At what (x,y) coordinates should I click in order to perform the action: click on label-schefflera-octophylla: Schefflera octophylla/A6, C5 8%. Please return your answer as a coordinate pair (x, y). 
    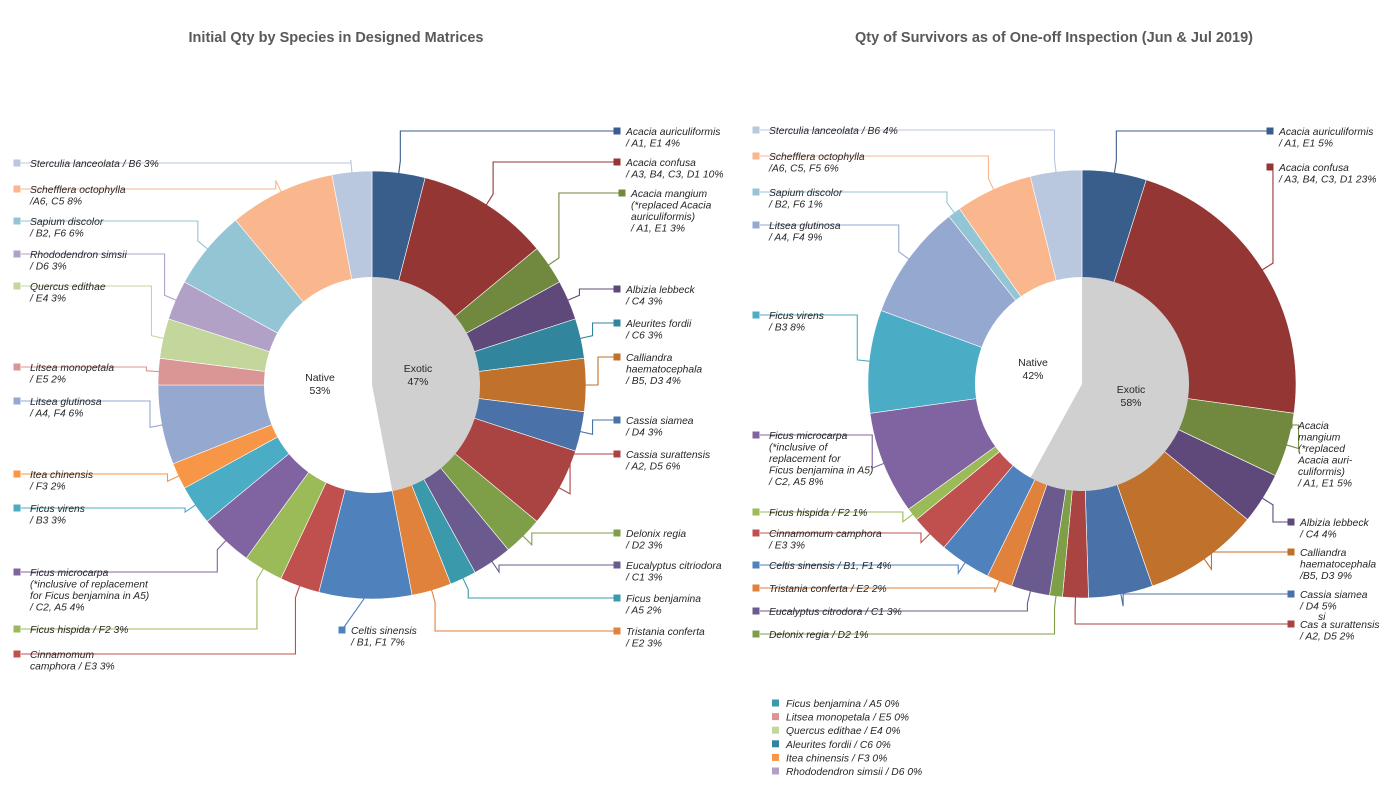
    Looking at the image, I should click on (148, 194).